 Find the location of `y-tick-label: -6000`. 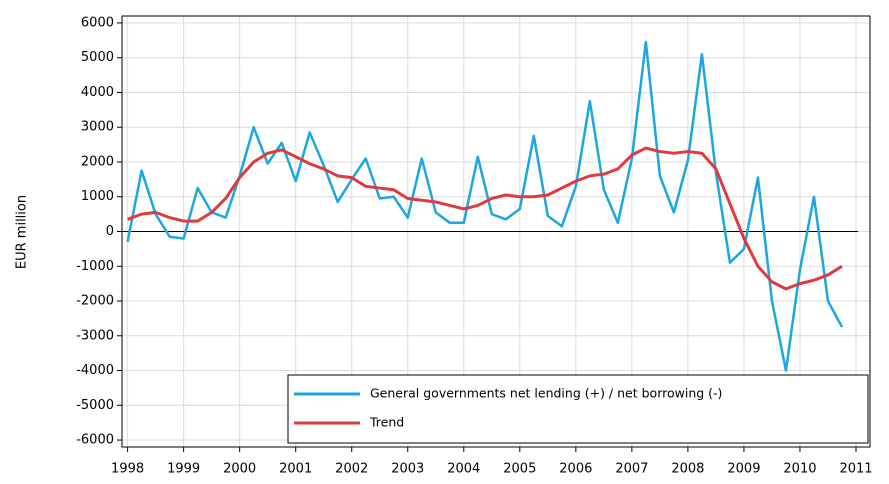

y-tick-label: -6000 is located at coordinates (95, 440).